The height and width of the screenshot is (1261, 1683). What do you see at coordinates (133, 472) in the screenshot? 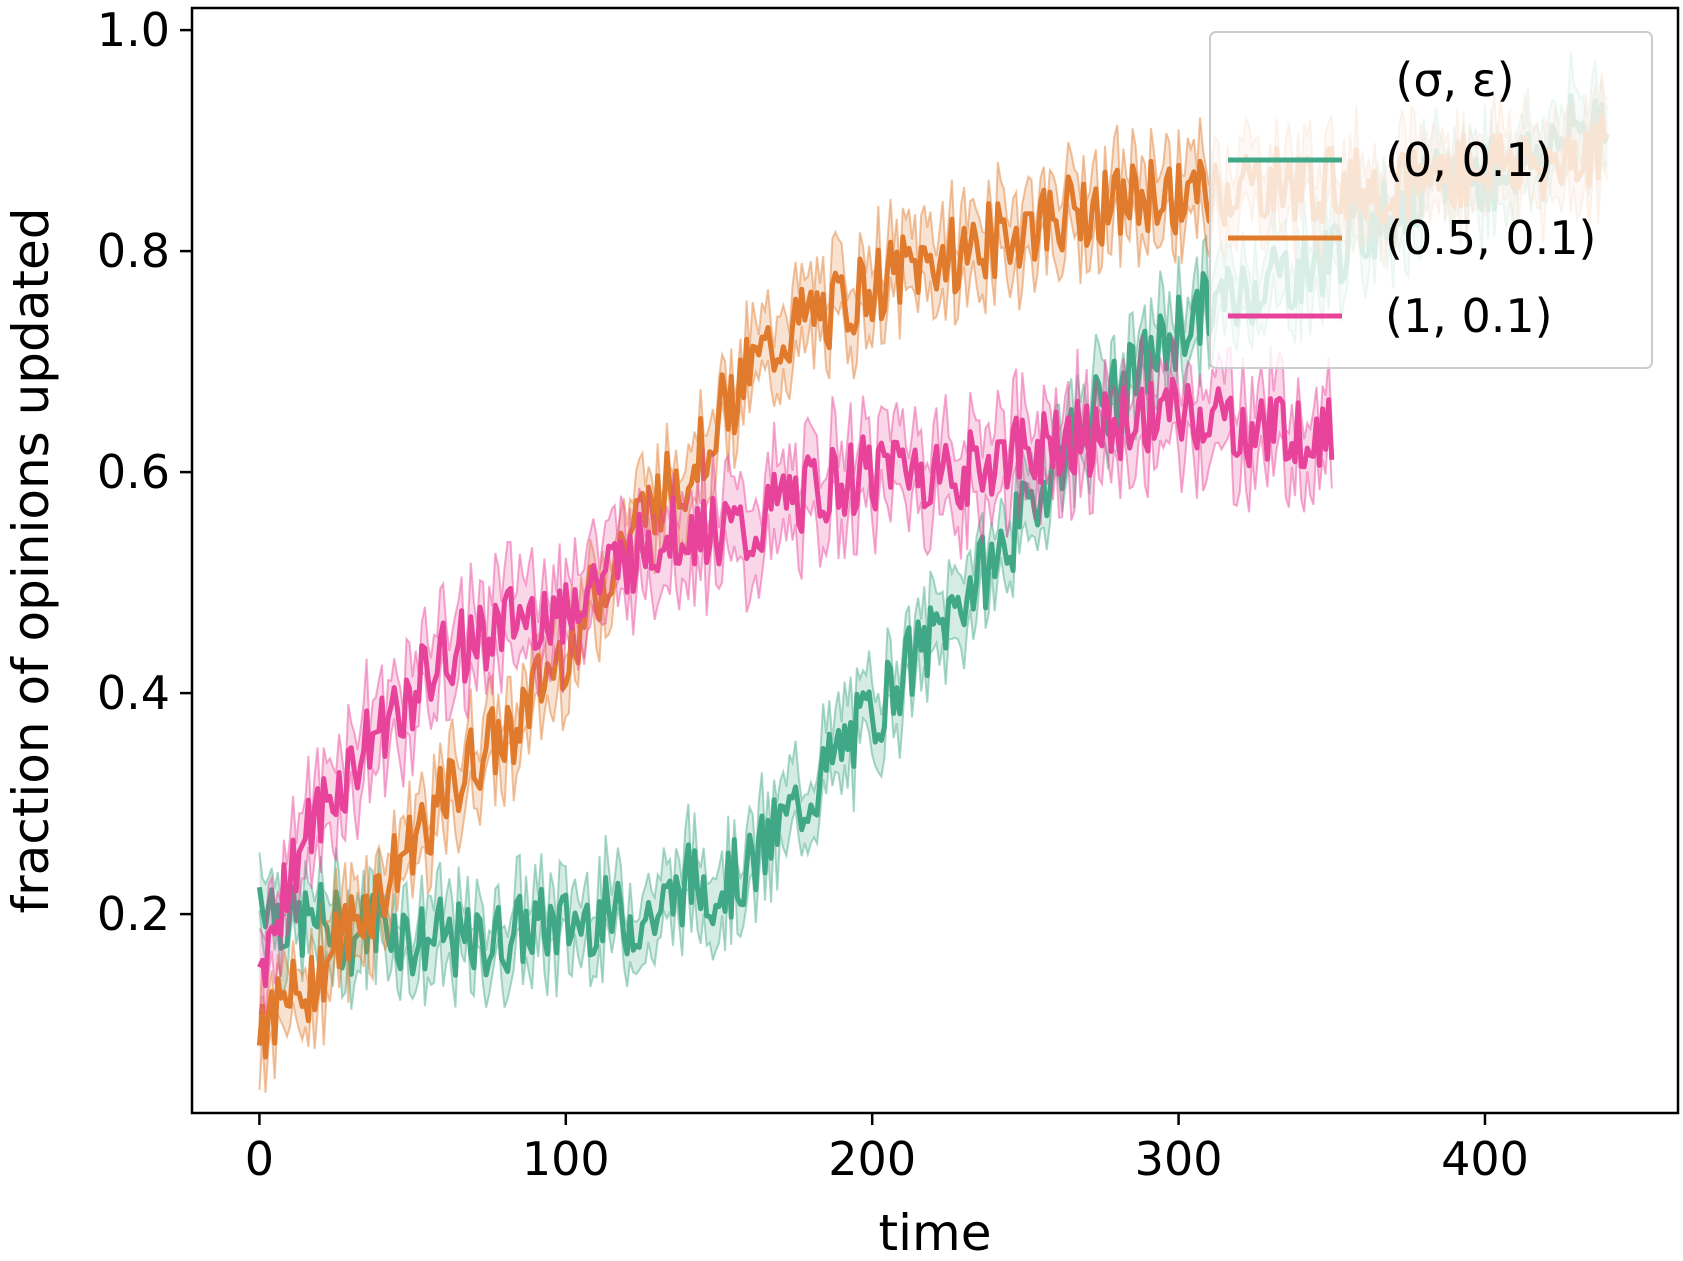
I see `y-tick-label: 0.6` at bounding box center [133, 472].